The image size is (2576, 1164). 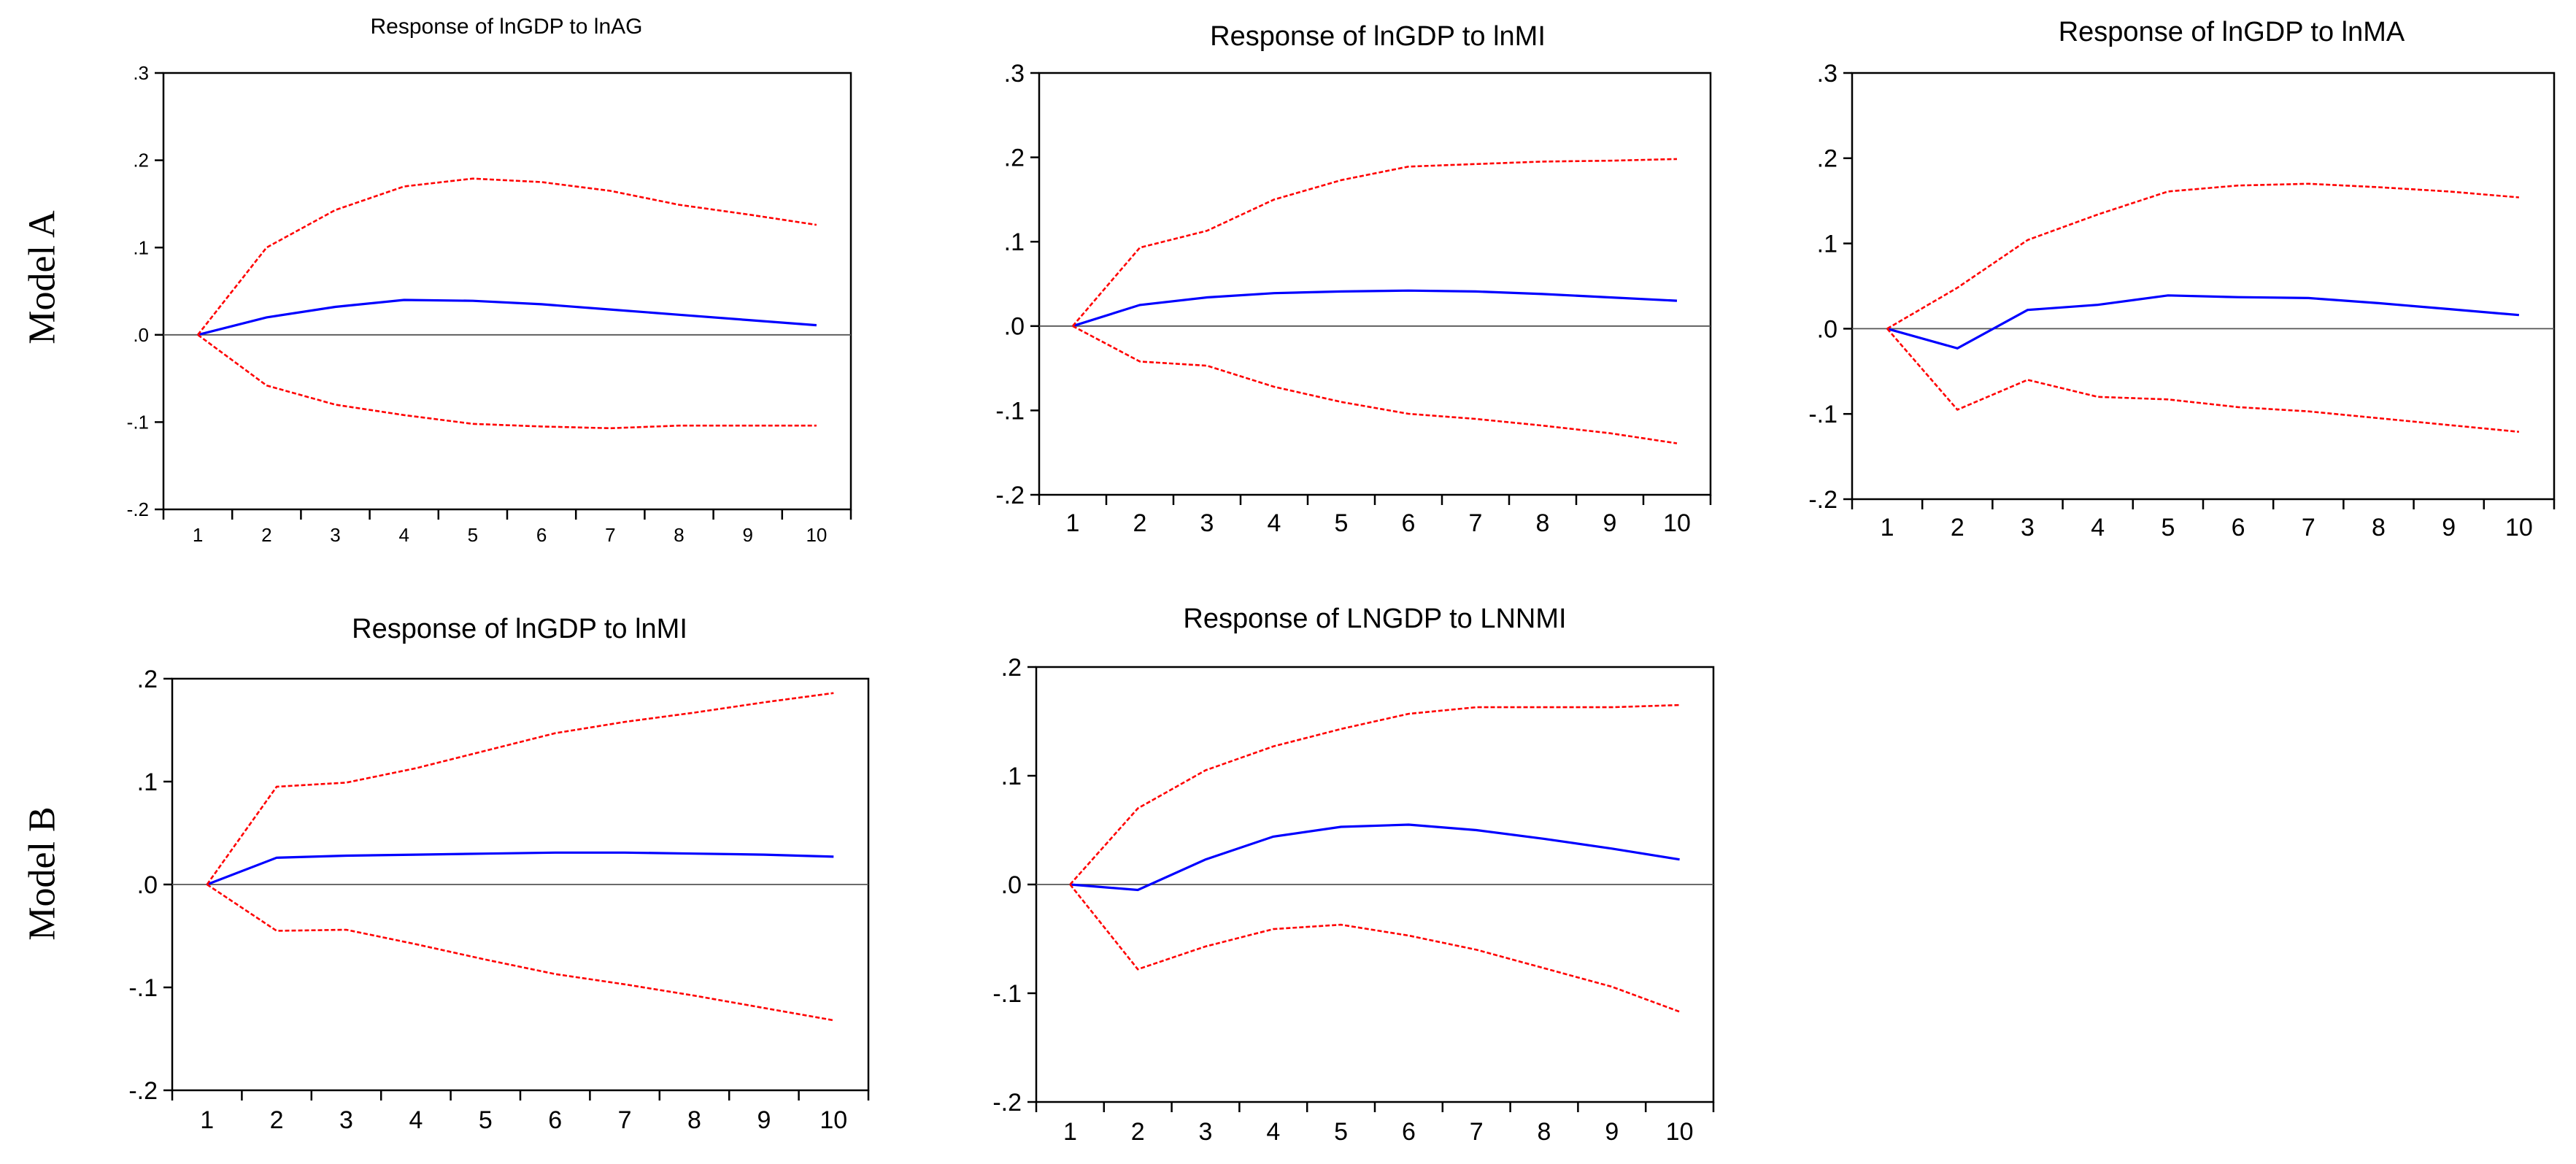 What do you see at coordinates (507, 27) in the screenshot?
I see `chart-title: Response of lnGDP to lnAG` at bounding box center [507, 27].